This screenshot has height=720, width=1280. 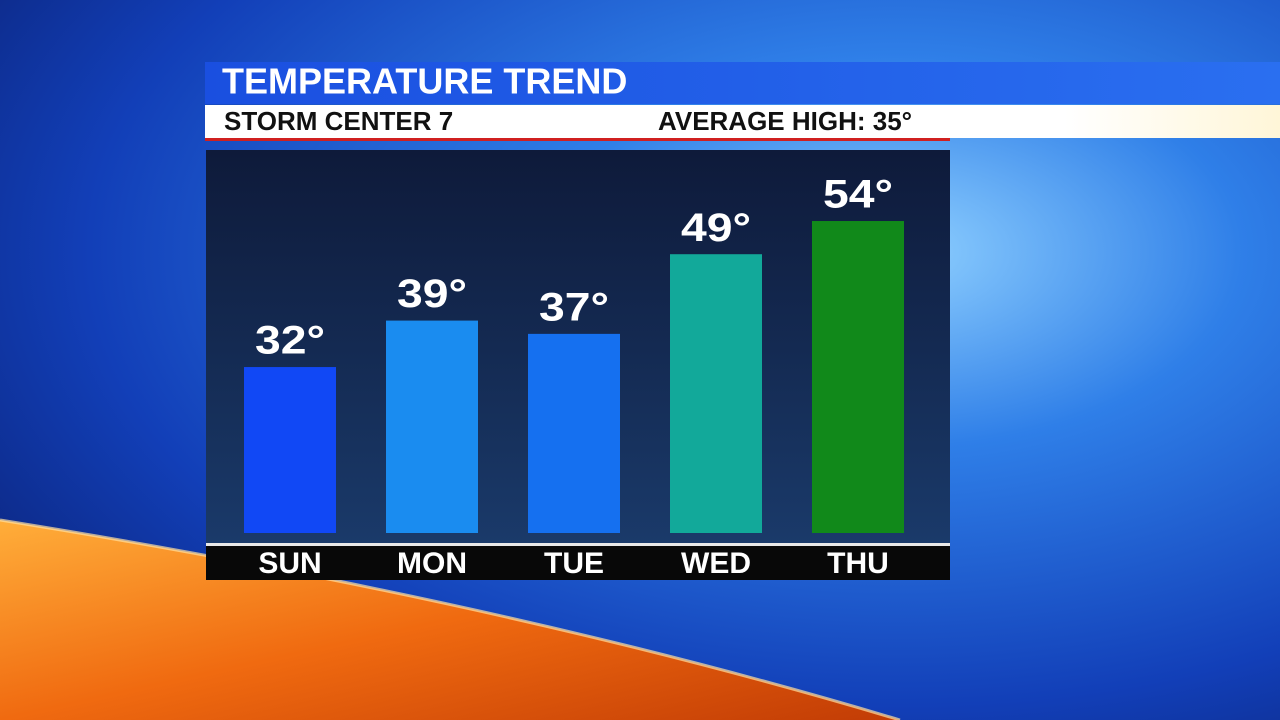 What do you see at coordinates (574, 563) in the screenshot?
I see `x-tick-label: TUE` at bounding box center [574, 563].